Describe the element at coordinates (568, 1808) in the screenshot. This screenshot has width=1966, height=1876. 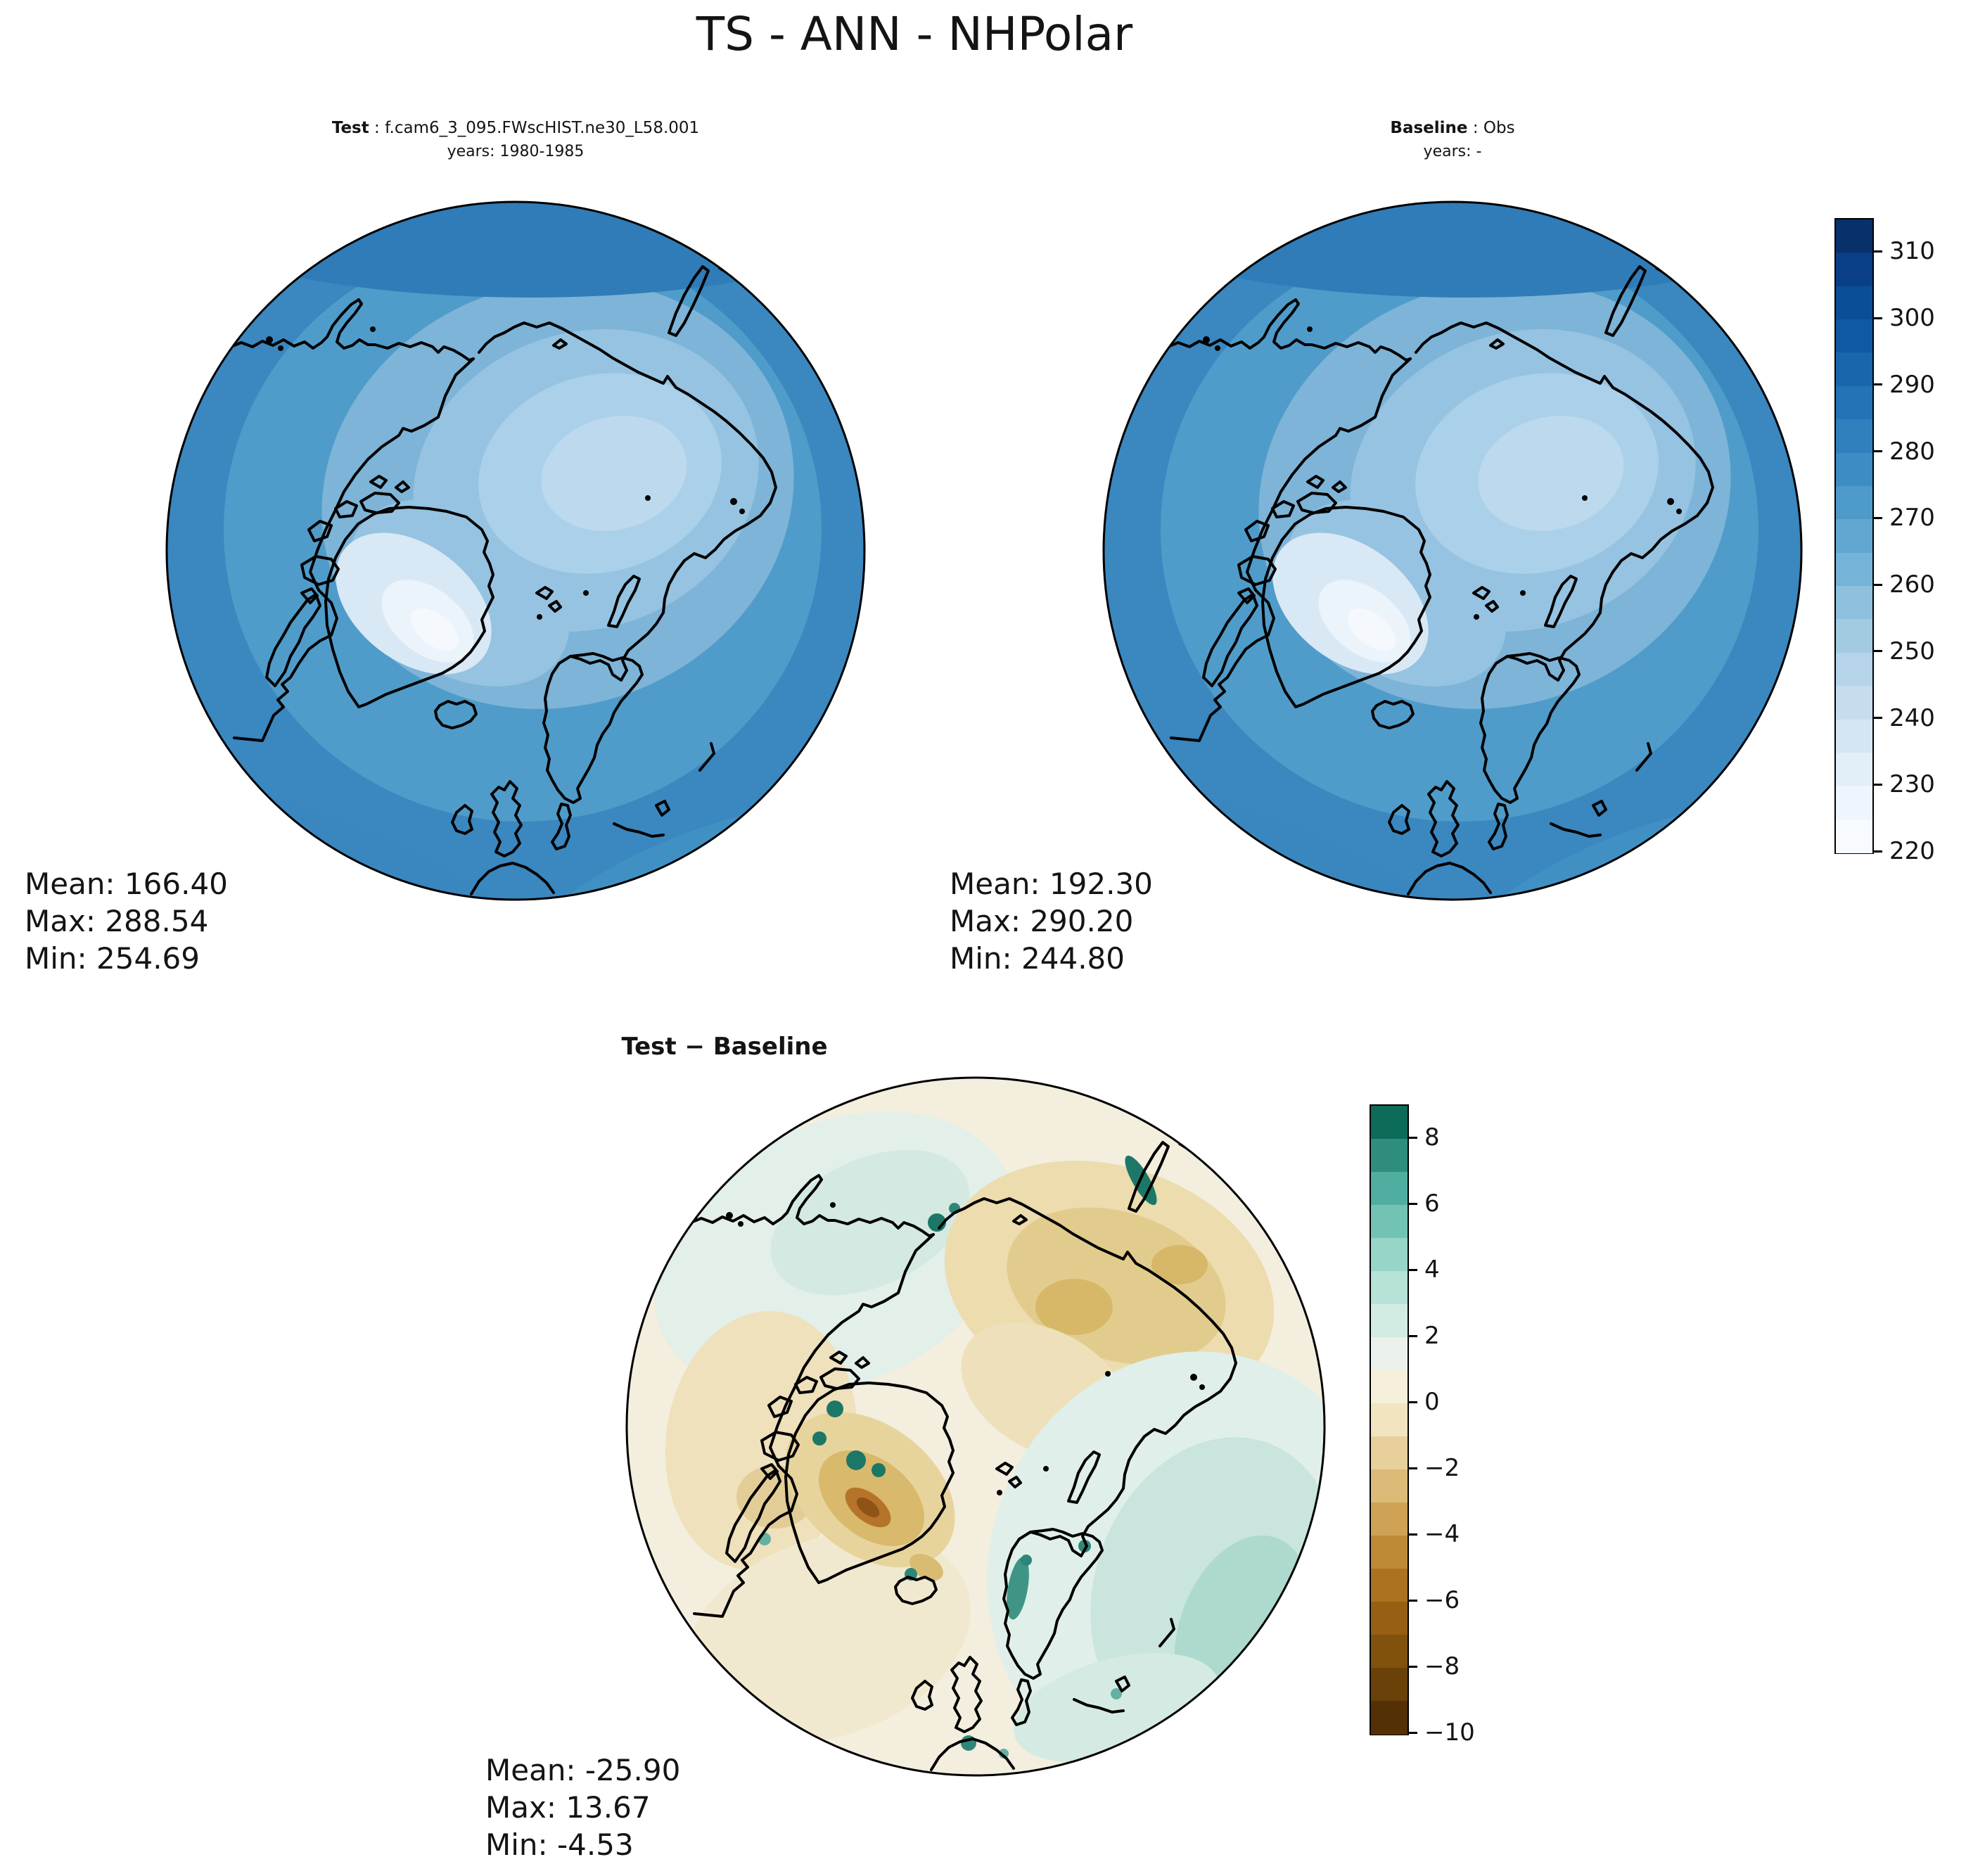
I see `diff-stat-max: Max: 13.67` at that location.